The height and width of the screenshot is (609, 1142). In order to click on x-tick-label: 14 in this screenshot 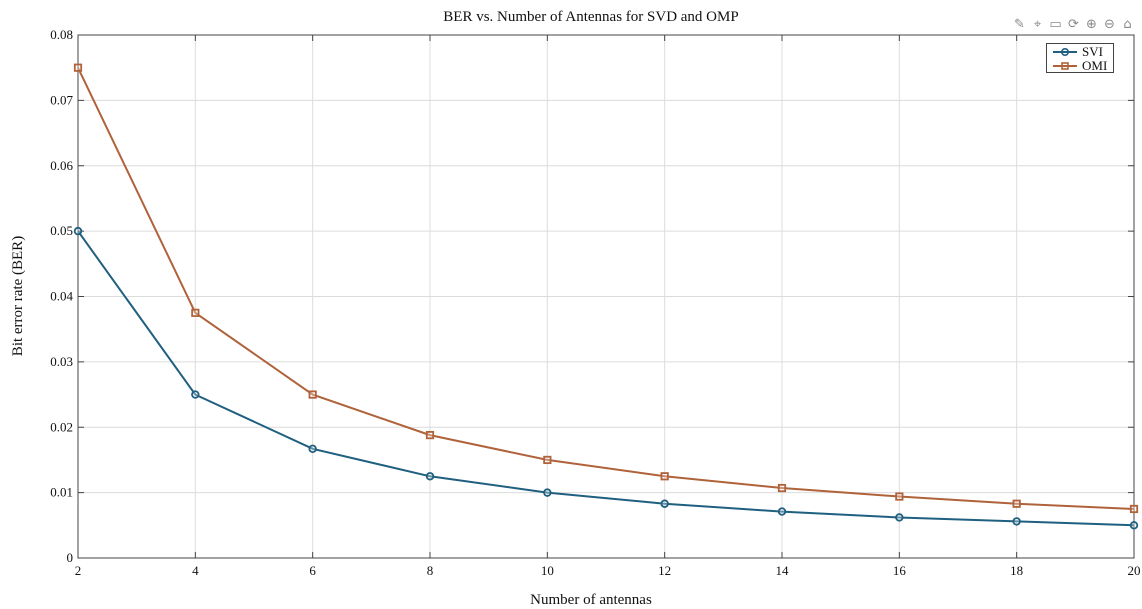, I will do `click(783, 570)`.